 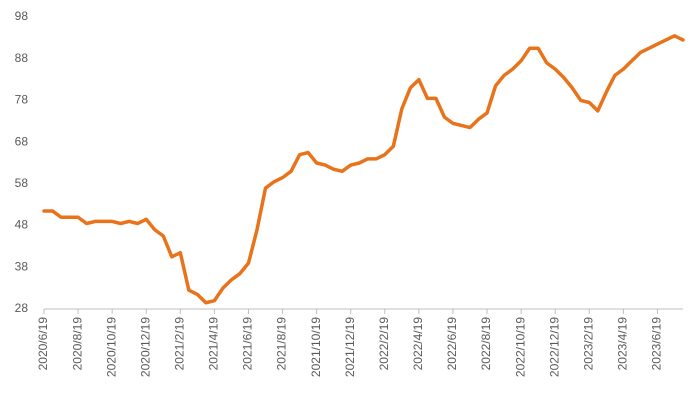 I want to click on x-tick-label: 2023/2/19, so click(x=588, y=344).